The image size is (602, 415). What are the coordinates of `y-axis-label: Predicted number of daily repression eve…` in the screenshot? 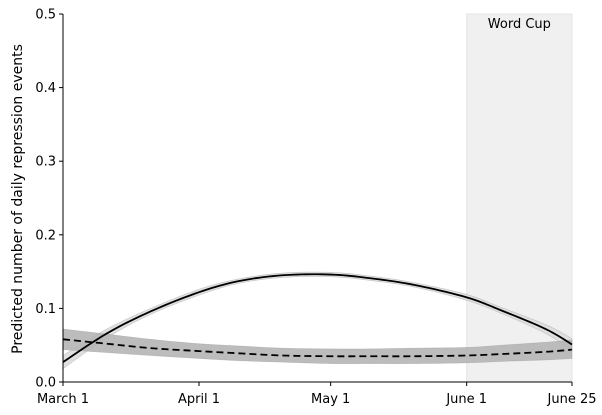 It's located at (18, 199).